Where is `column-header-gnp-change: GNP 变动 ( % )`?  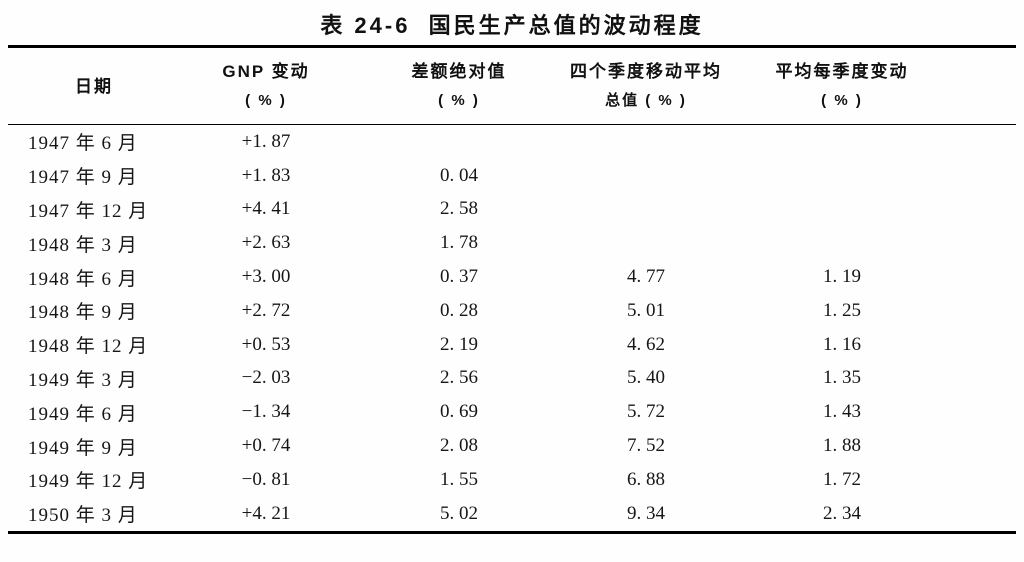
column-header-gnp-change: GNP 变动 ( % ) is located at coordinates (266, 85).